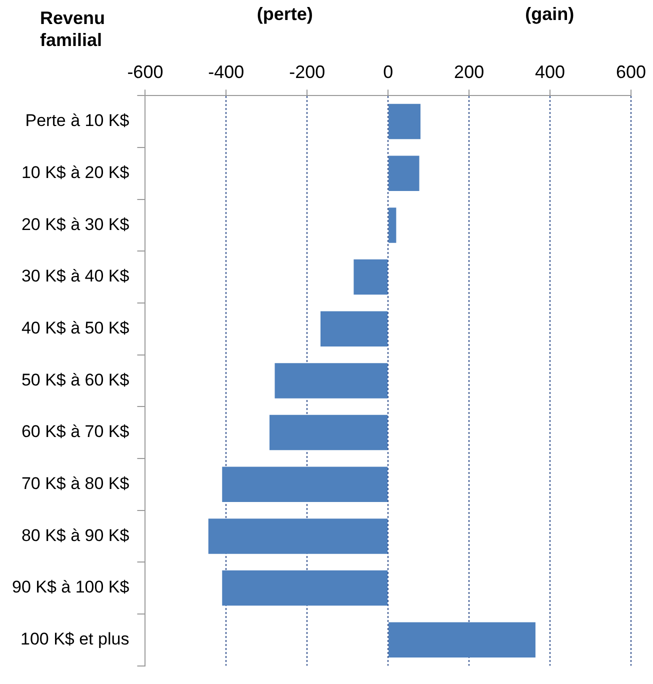  What do you see at coordinates (388, 72) in the screenshot?
I see `x-tick-label: 0` at bounding box center [388, 72].